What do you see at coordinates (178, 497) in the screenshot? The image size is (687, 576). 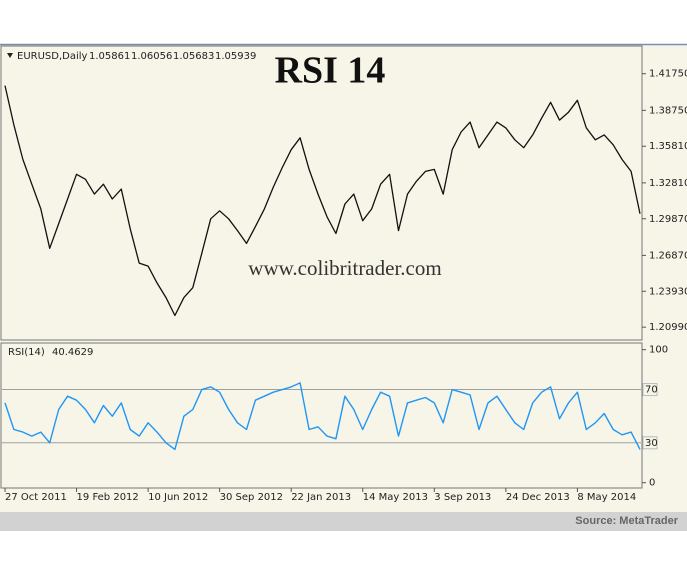 I see `x-tick-label: 10 Jun 2012` at bounding box center [178, 497].